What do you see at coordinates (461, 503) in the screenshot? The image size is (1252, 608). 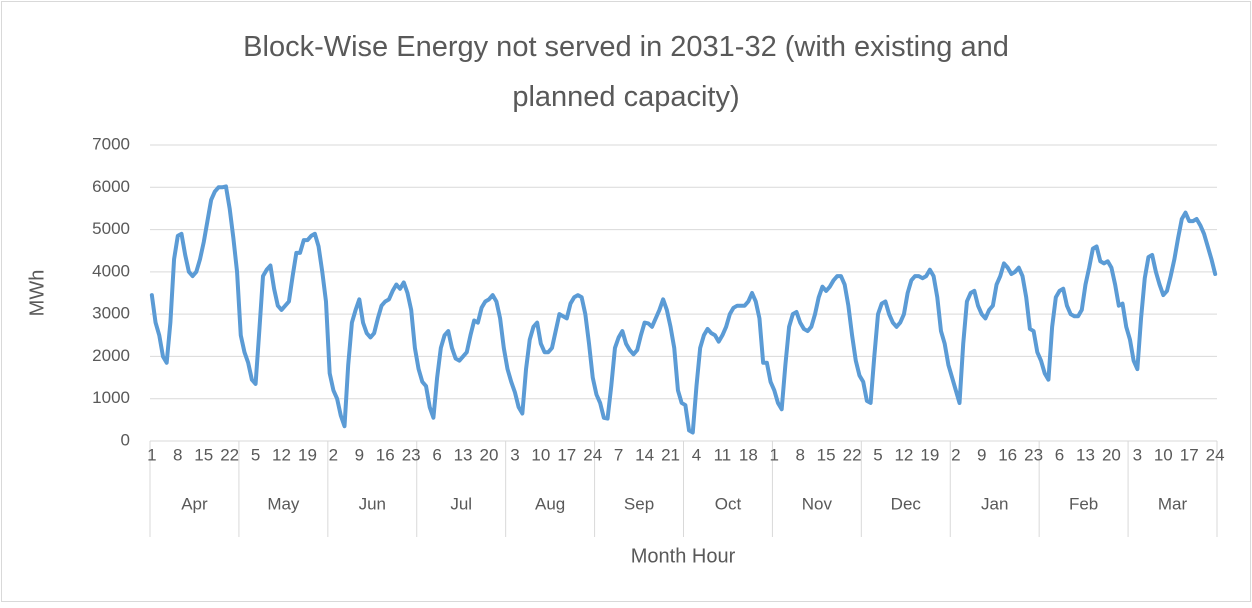 I see `month-label: Jul` at bounding box center [461, 503].